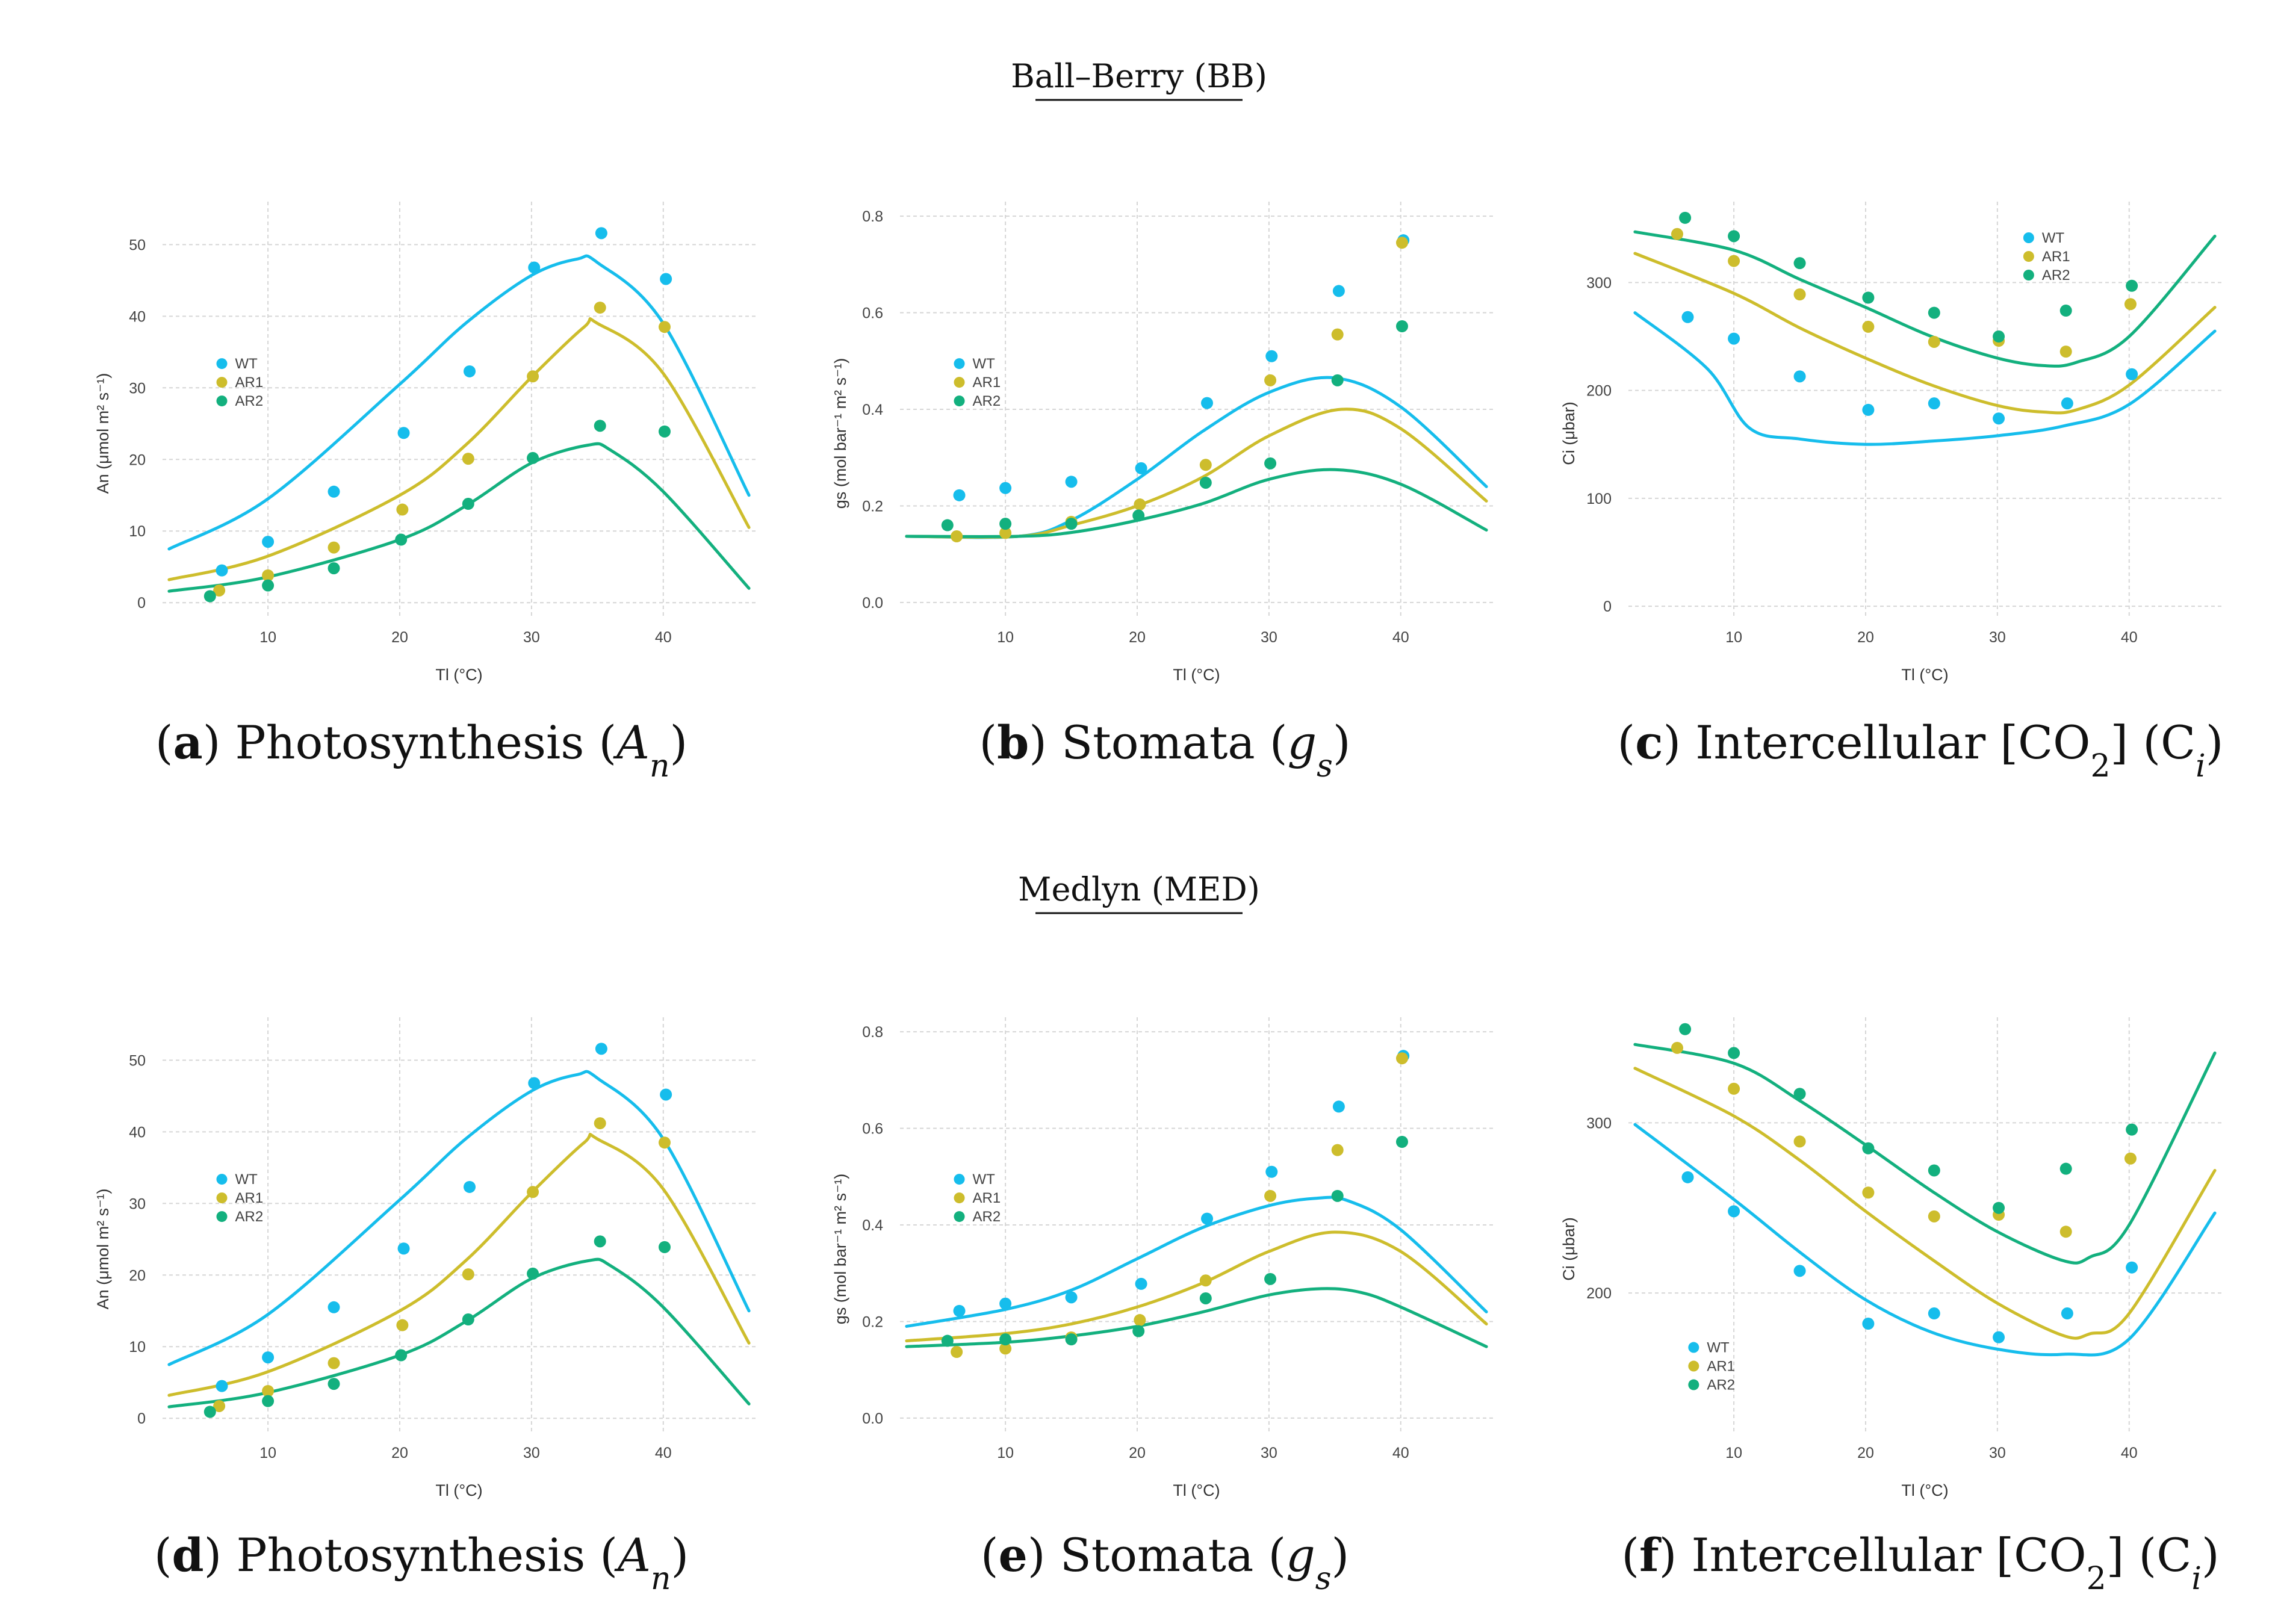 The height and width of the screenshot is (1624, 2278). Describe the element at coordinates (141, 1418) in the screenshot. I see `panel-d-ytick-label: 0` at that location.